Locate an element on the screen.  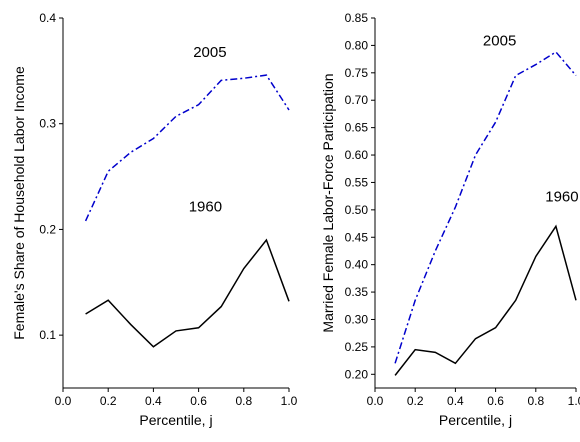
y-axis-title: Married Female Labor-Force Participation is located at coordinates (328, 202).